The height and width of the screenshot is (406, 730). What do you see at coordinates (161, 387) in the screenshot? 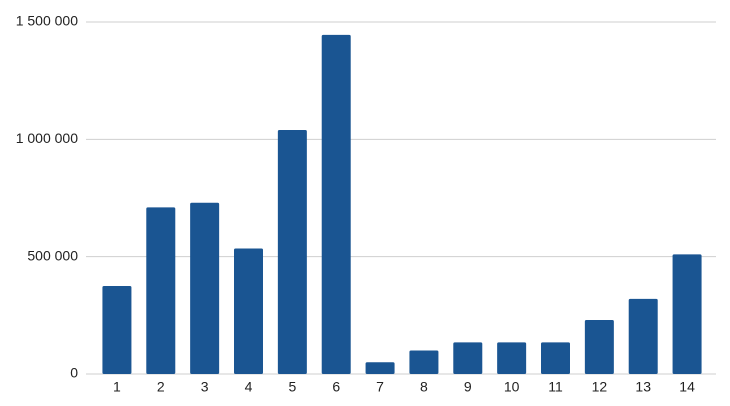
I see `x-tick-label: 2` at bounding box center [161, 387].